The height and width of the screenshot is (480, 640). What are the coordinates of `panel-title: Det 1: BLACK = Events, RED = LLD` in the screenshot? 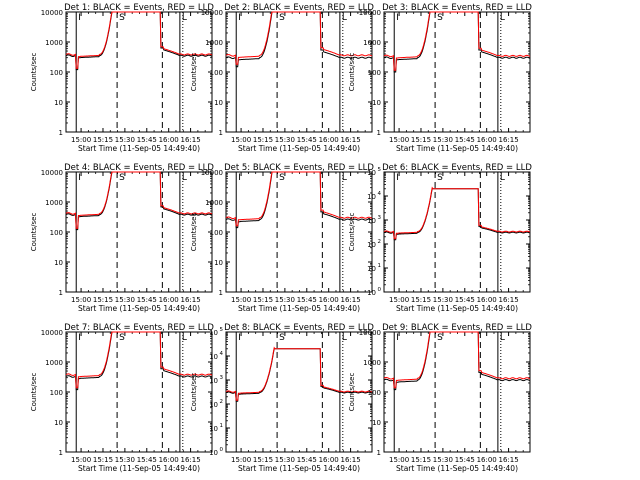 It's located at (139, 8).